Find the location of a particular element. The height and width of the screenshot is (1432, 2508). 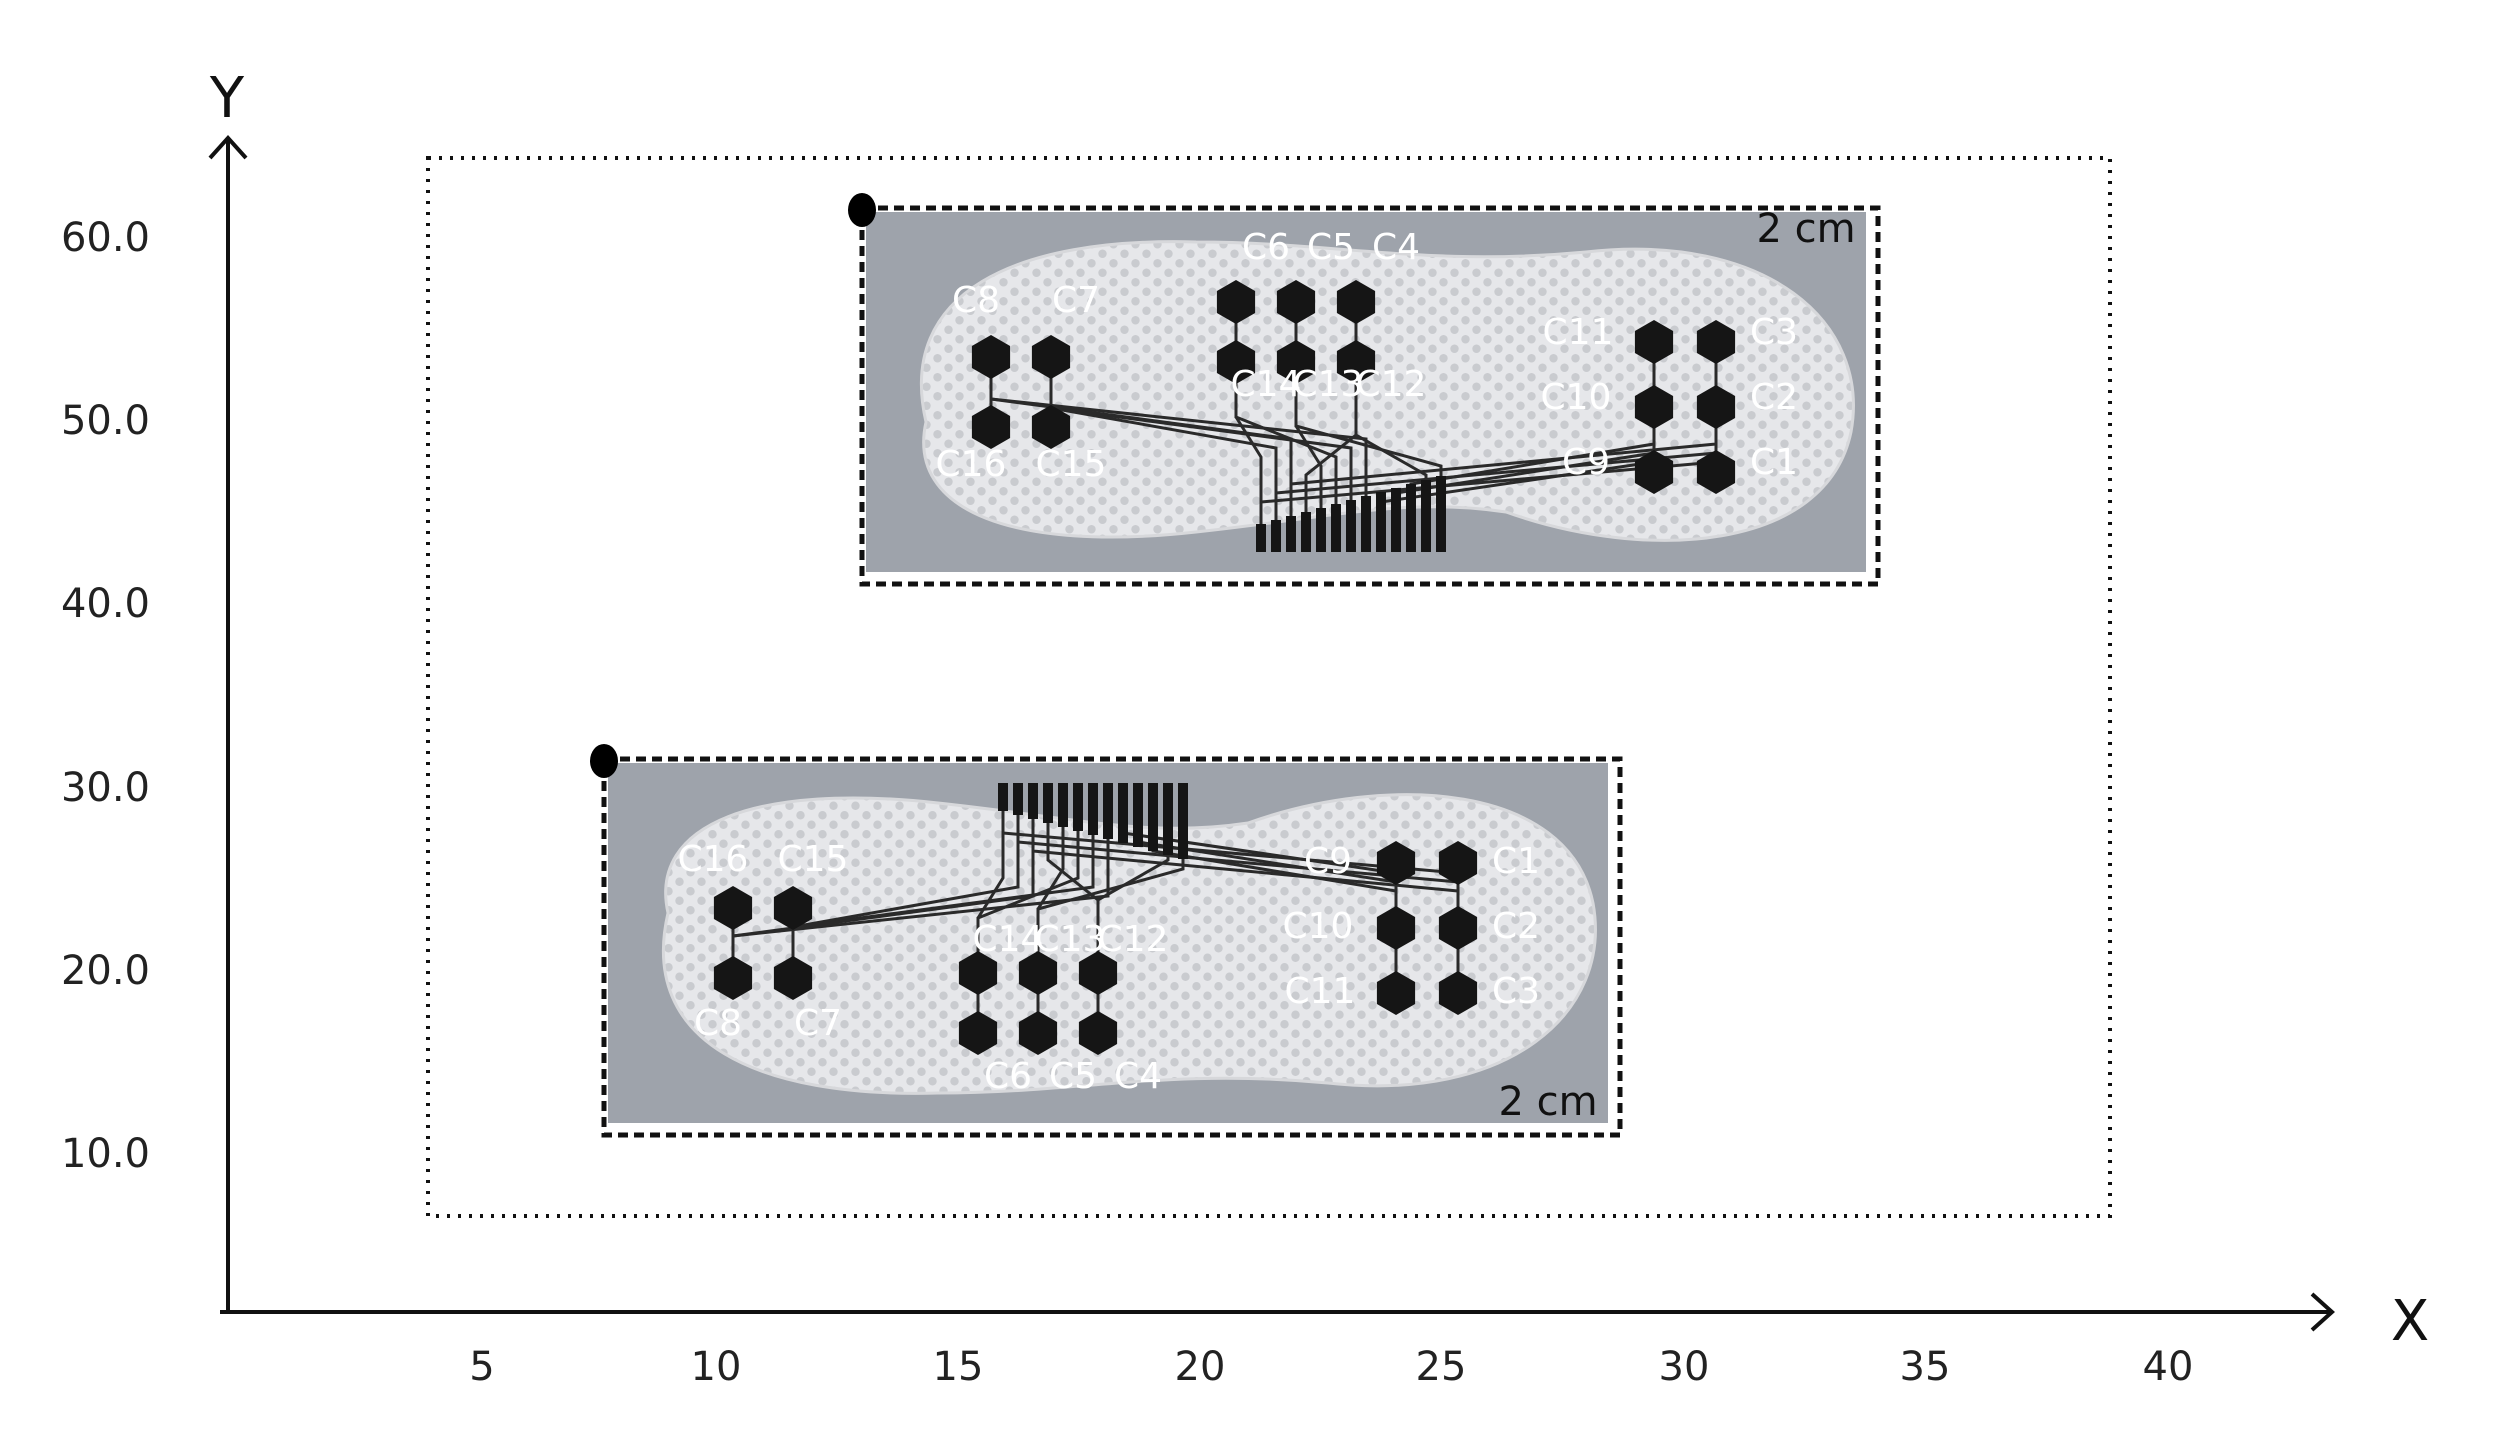

y-tick-label: 30.0 is located at coordinates (105, 788).